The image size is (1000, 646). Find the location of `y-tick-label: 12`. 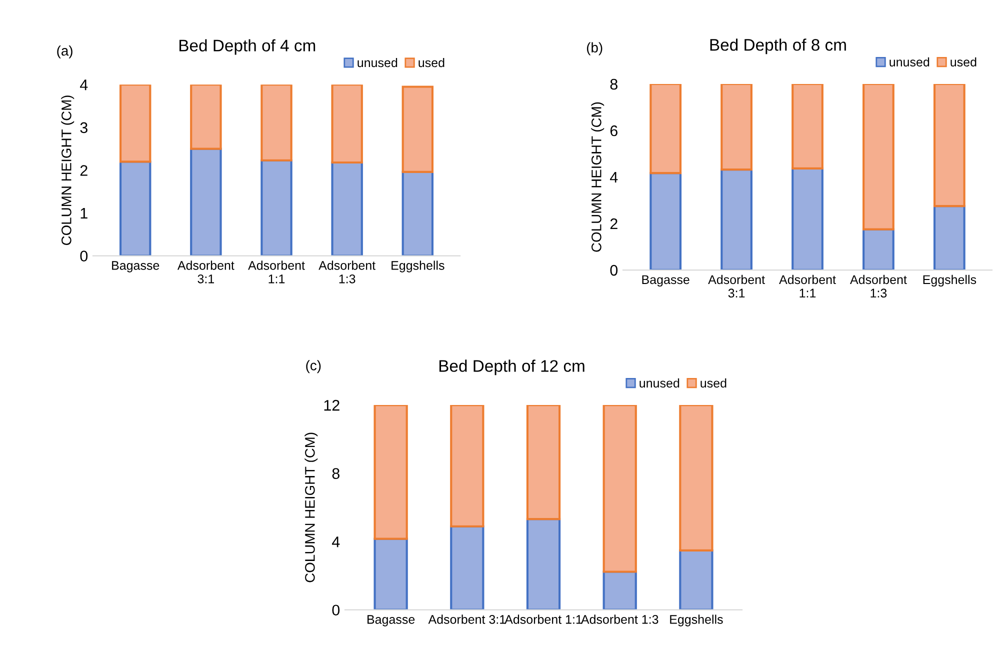

y-tick-label: 12 is located at coordinates (332, 405).